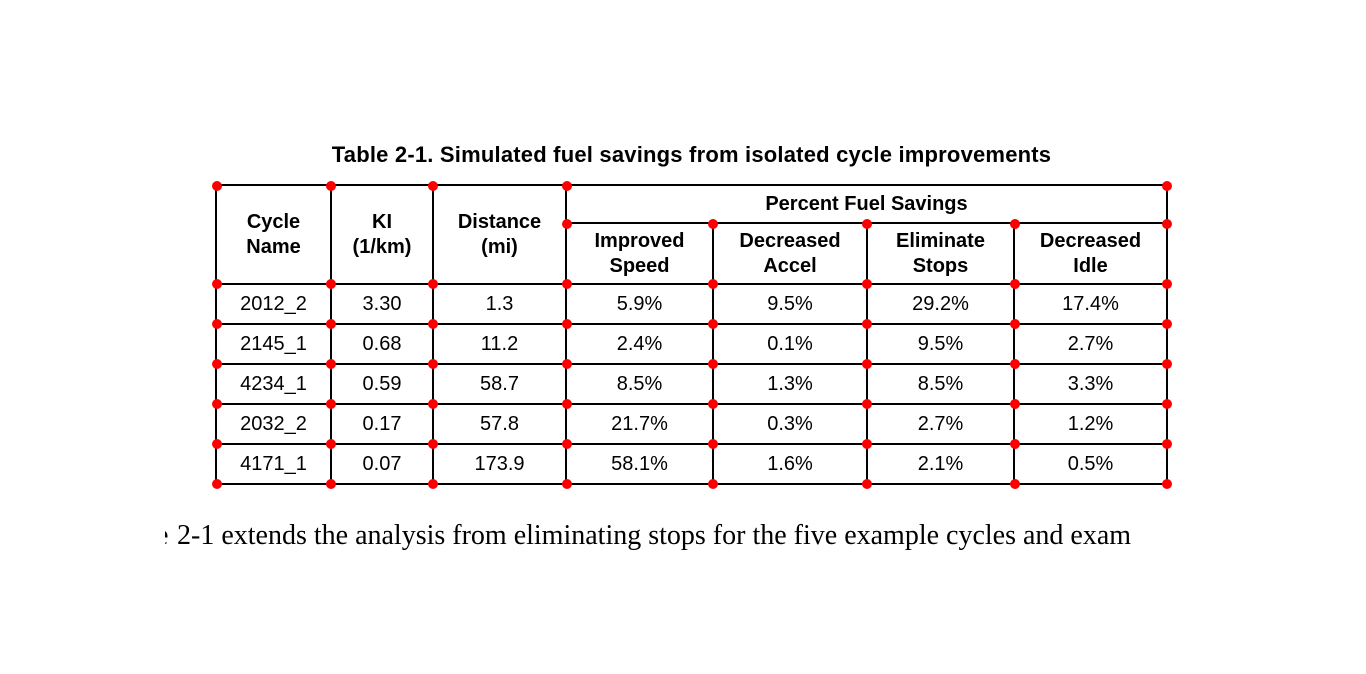  I want to click on cell-cycle-name: 4234_1, so click(273, 384).